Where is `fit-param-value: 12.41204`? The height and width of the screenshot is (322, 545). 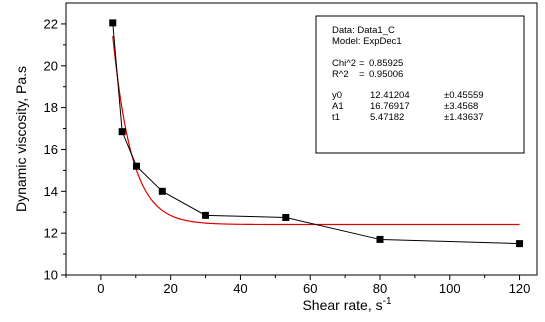 fit-param-value: 12.41204 is located at coordinates (390, 95).